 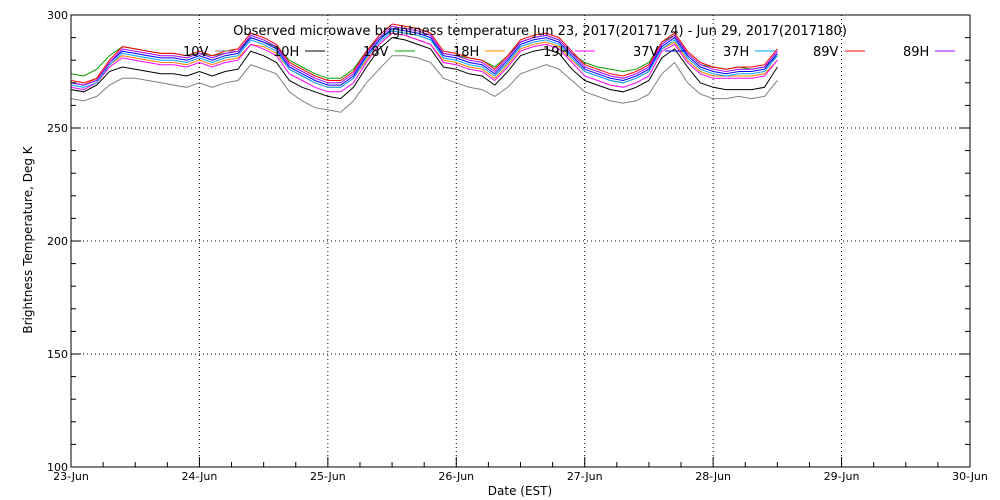 I want to click on series-line-10h, so click(x=424, y=68).